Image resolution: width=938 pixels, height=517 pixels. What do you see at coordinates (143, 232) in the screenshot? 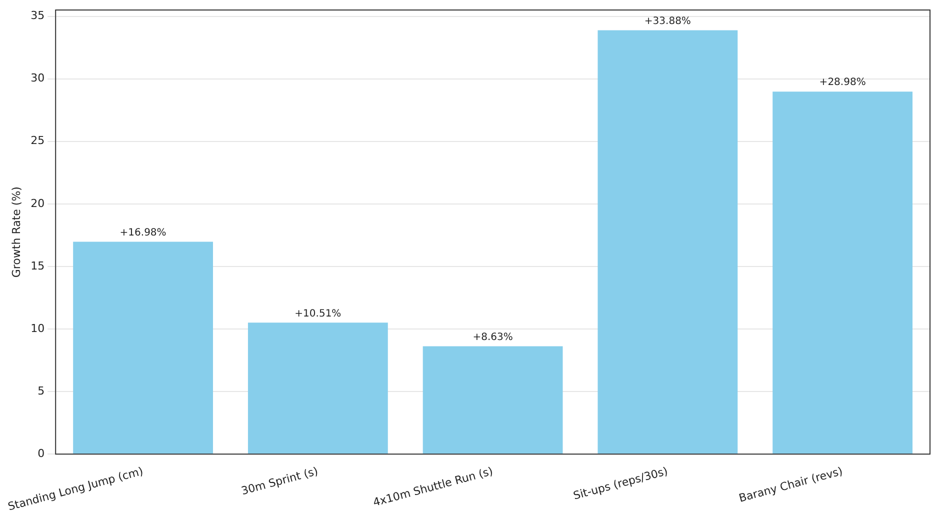
I see `data-label: +16.98%` at bounding box center [143, 232].